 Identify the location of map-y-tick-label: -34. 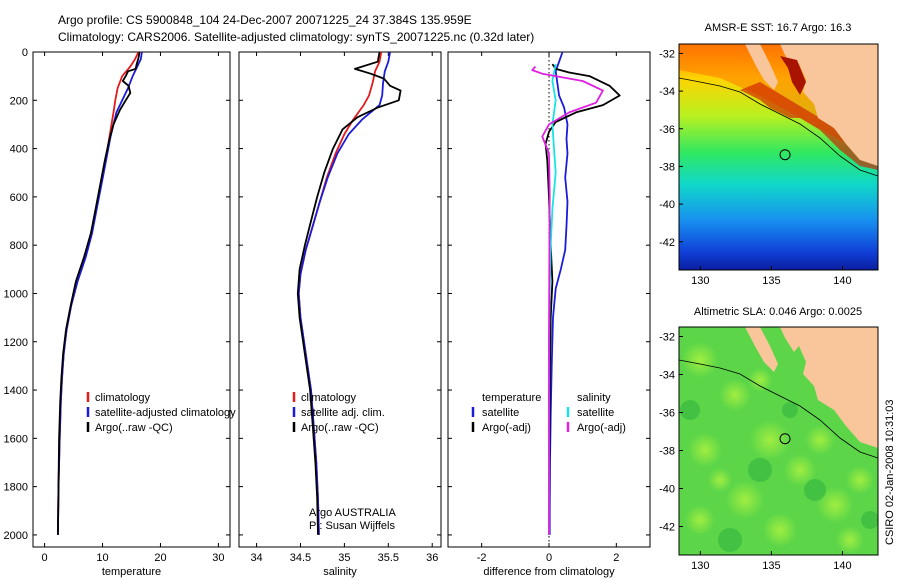
(667, 92).